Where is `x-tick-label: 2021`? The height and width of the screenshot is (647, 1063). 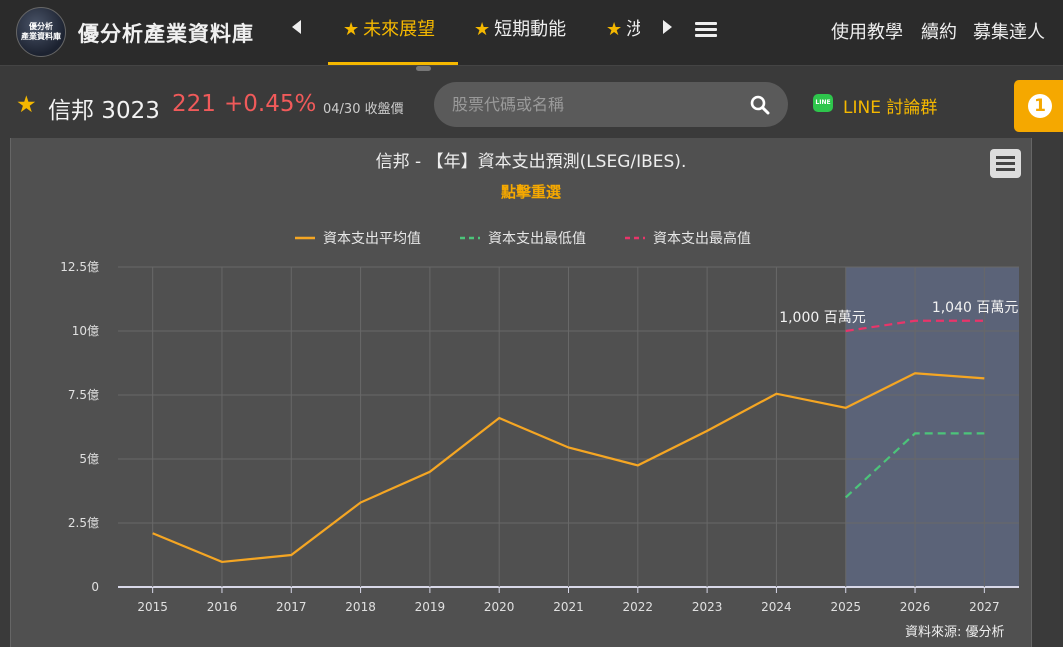 x-tick-label: 2021 is located at coordinates (568, 607).